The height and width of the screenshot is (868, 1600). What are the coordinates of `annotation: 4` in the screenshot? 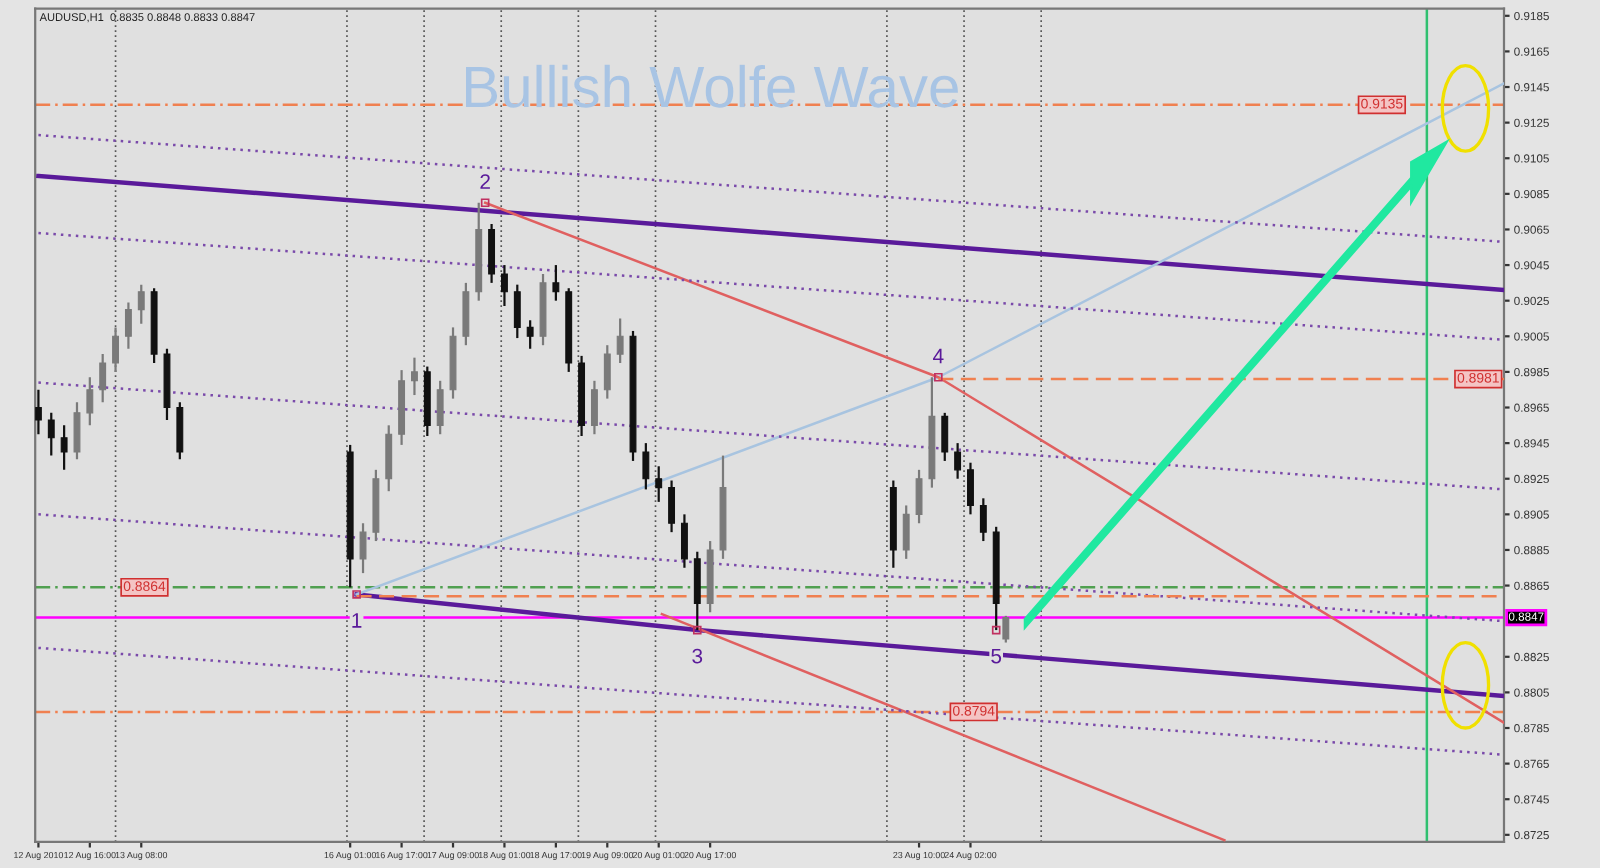 It's located at (938, 356).